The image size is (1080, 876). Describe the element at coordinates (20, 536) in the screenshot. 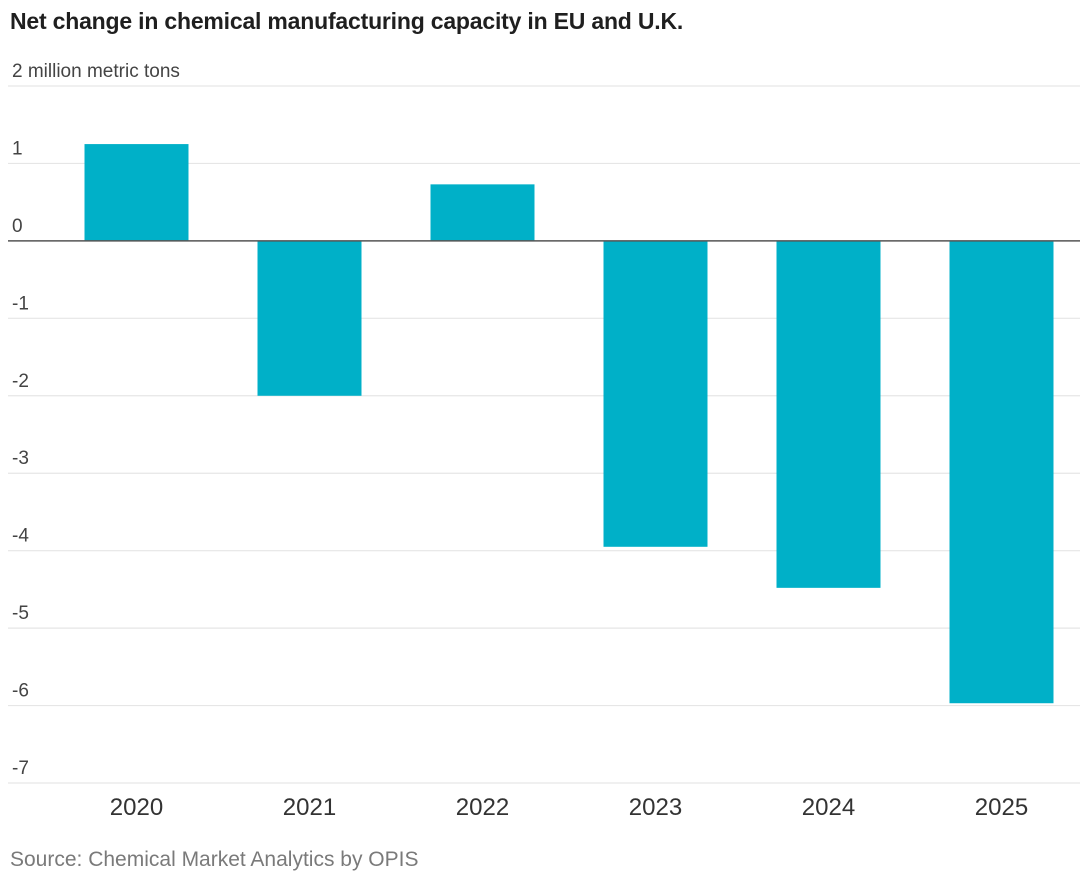

I see `y-tick-label: -4` at that location.